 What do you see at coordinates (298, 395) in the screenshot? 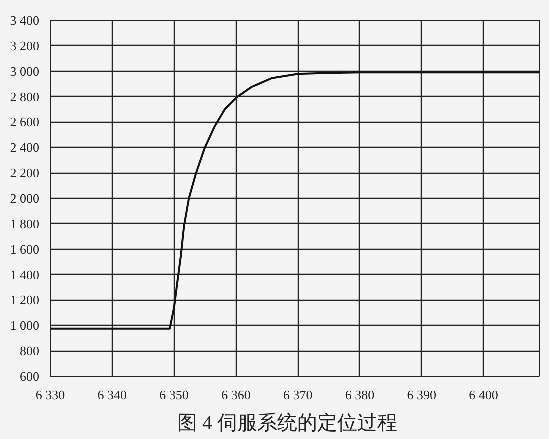
I see `x-tick-label: 6 370` at bounding box center [298, 395].